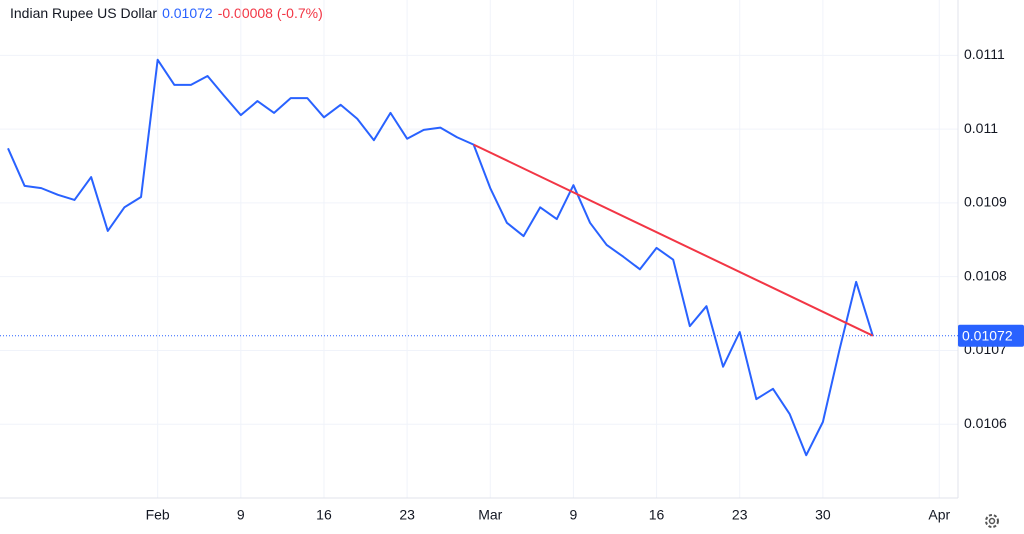 The height and width of the screenshot is (534, 1024). What do you see at coordinates (187, 13) in the screenshot?
I see `price: 0.01072` at bounding box center [187, 13].